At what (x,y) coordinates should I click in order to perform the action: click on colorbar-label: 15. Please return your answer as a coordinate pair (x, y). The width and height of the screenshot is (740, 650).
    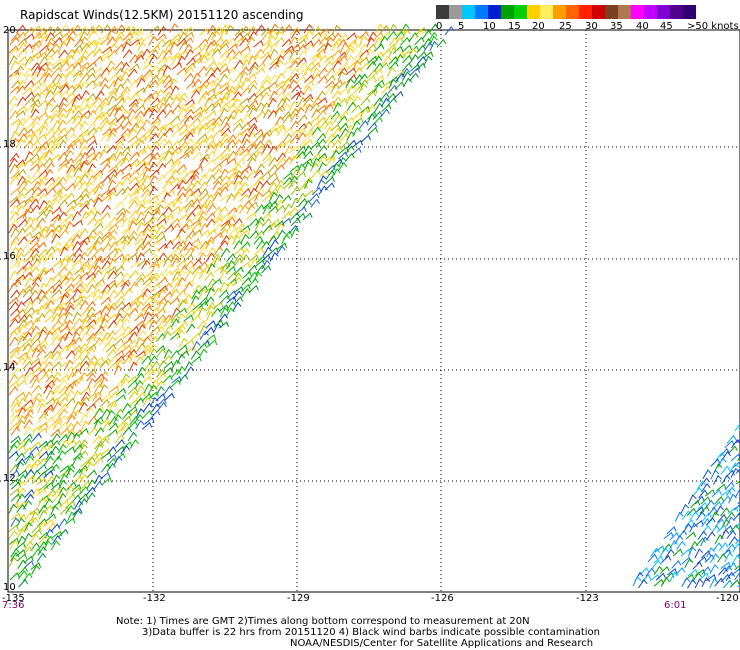
    Looking at the image, I should click on (514, 26).